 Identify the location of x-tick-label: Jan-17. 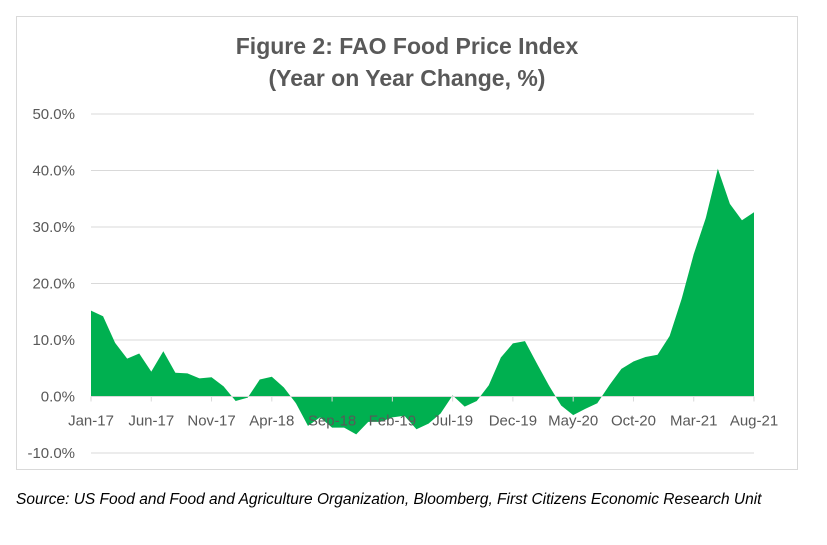
(91, 421).